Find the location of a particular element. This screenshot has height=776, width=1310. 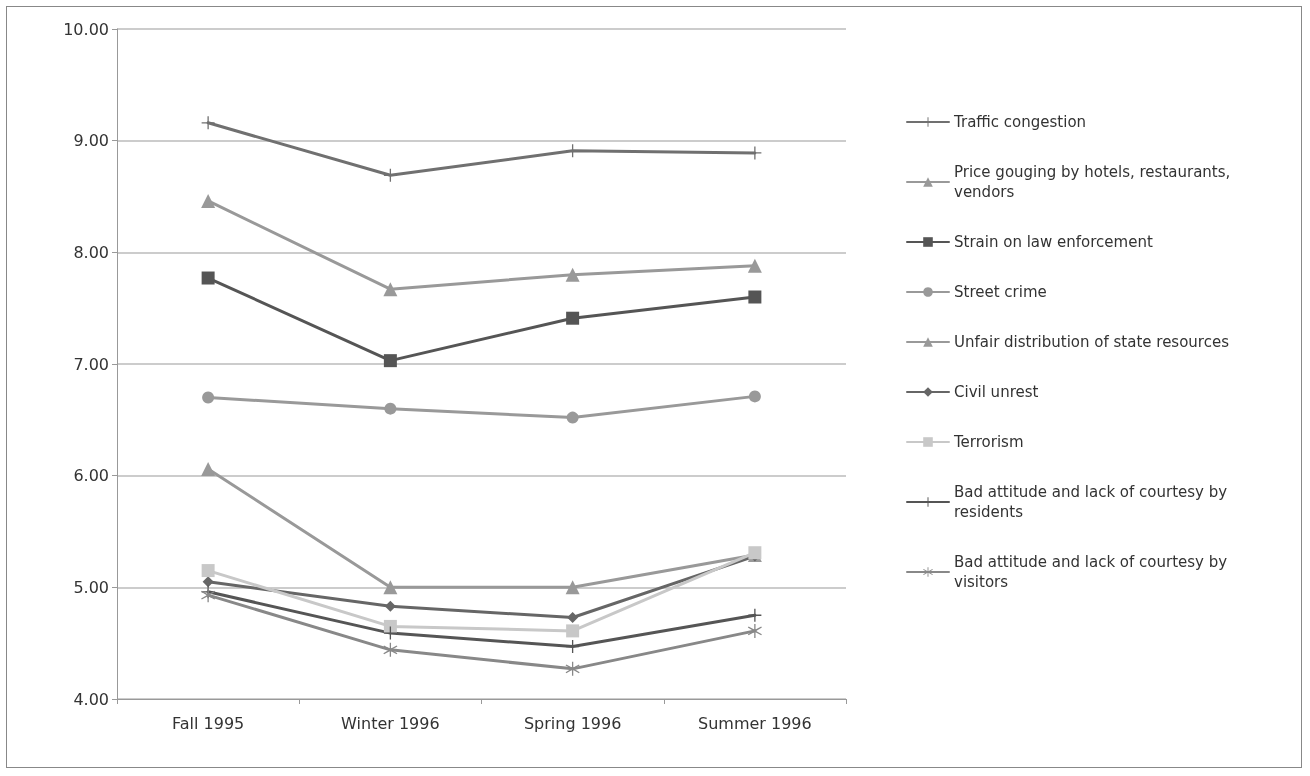

legend-label: Bad attitude and lack of courtesy by residents is located at coordinates (1093, 502).